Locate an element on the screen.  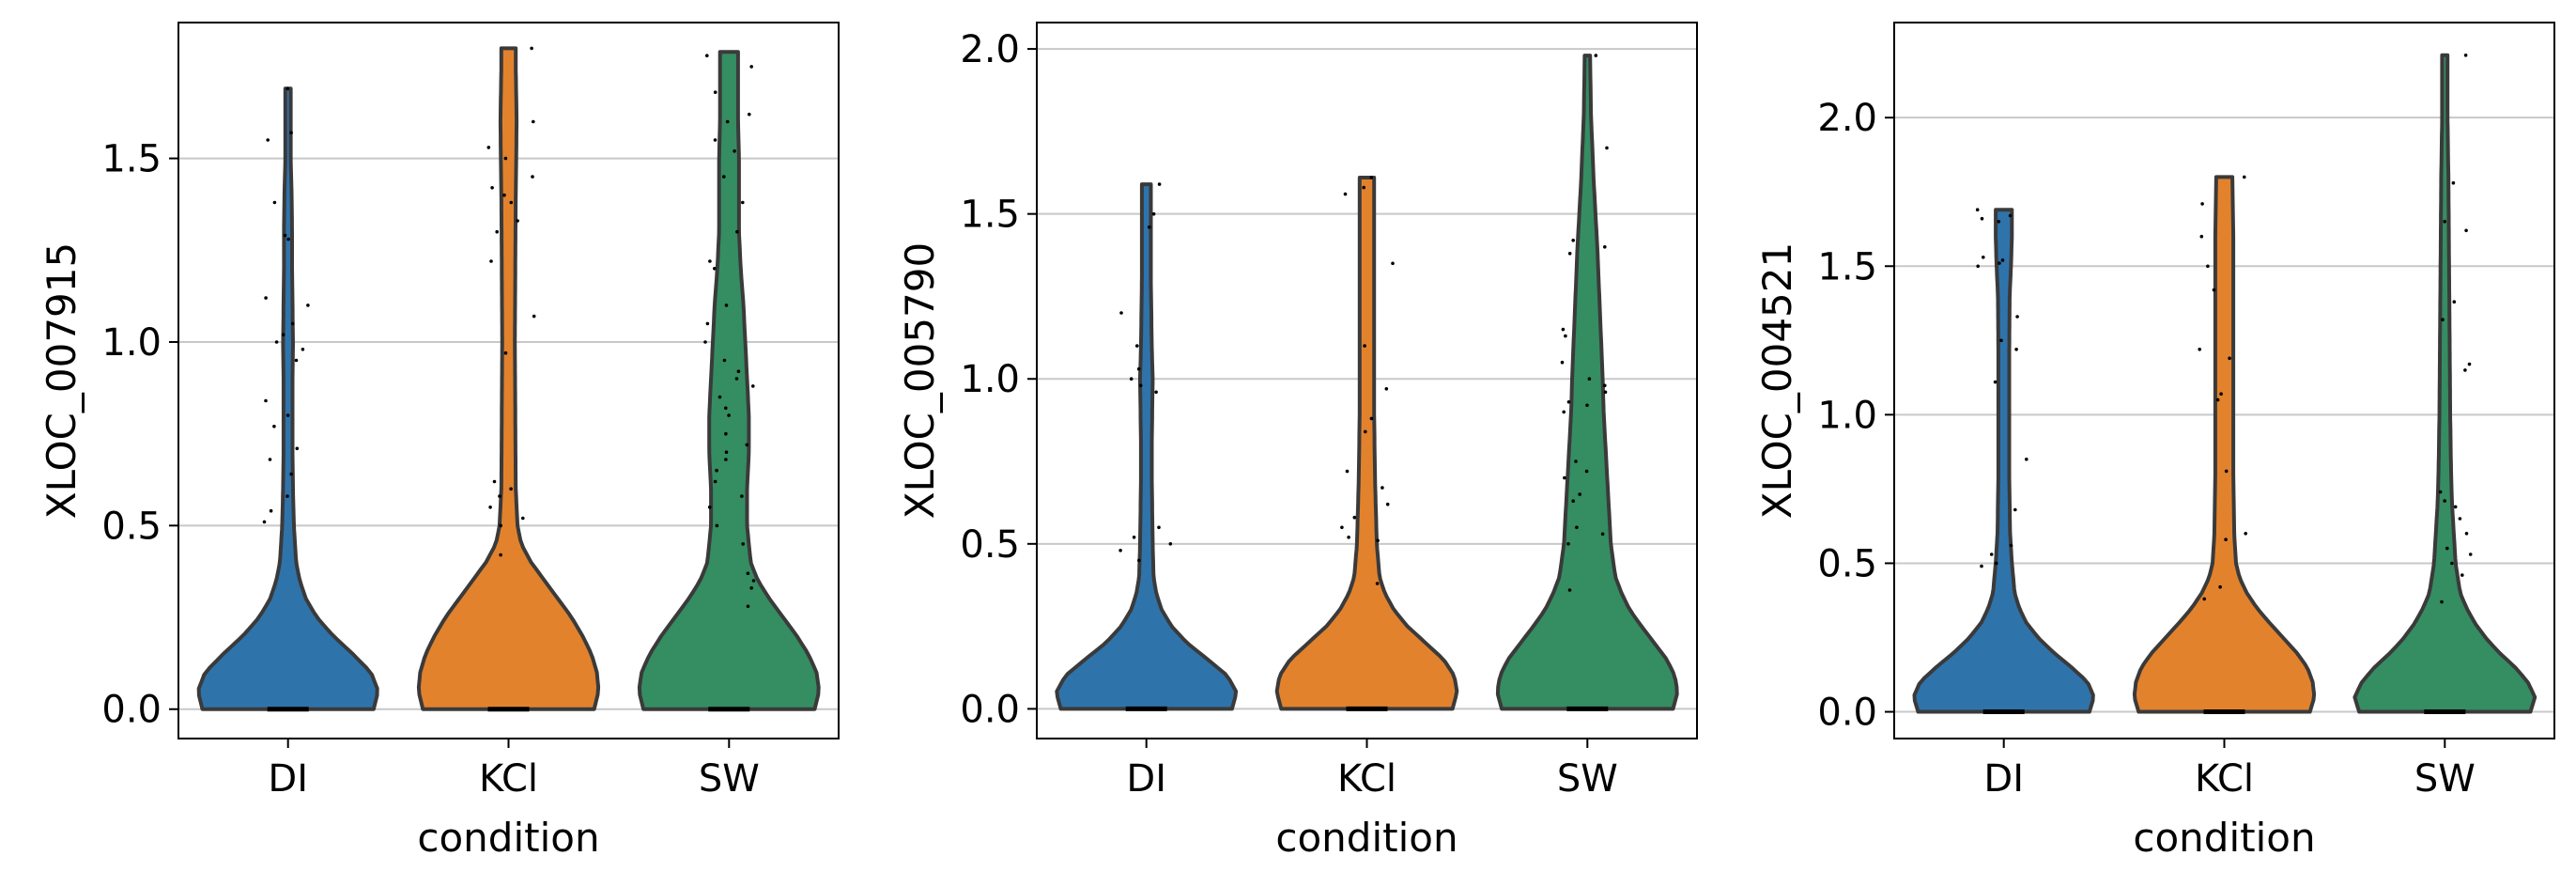
violin-DI is located at coordinates (2003, 461).